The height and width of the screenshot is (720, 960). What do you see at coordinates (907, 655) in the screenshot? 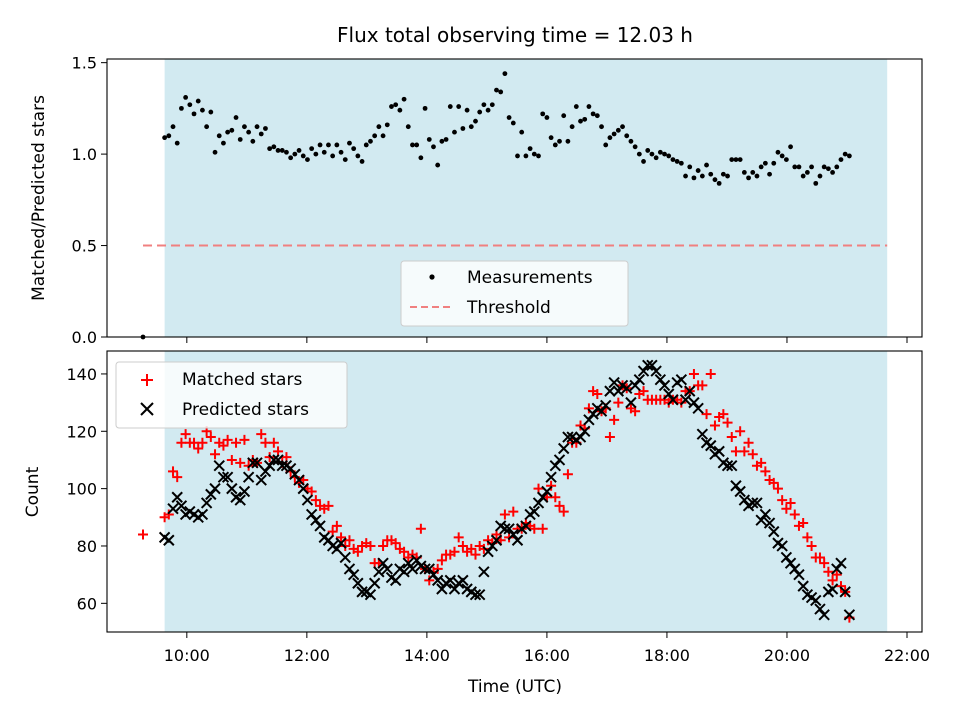
I see `bottom-x-tick-label: 22:00` at bounding box center [907, 655].